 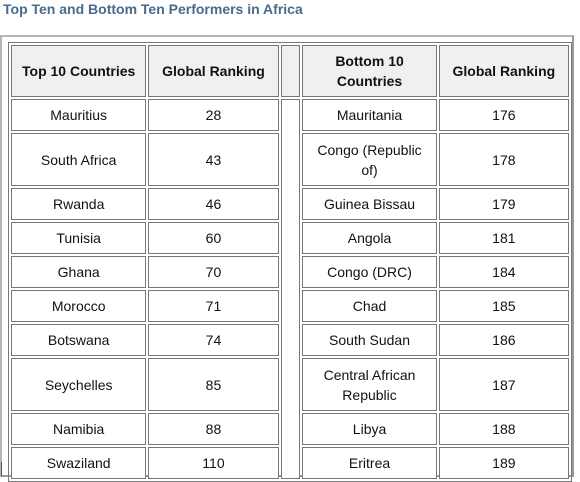 What do you see at coordinates (79, 306) in the screenshot?
I see `top-country-cell: Morocco` at bounding box center [79, 306].